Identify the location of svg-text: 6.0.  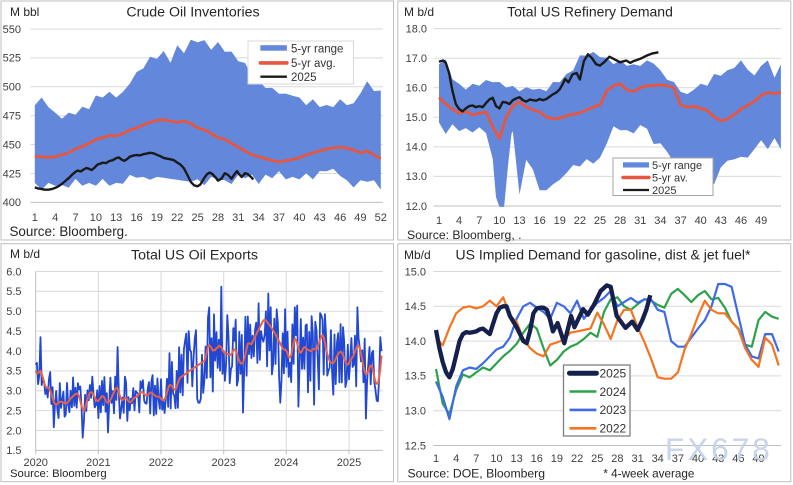
(13, 272).